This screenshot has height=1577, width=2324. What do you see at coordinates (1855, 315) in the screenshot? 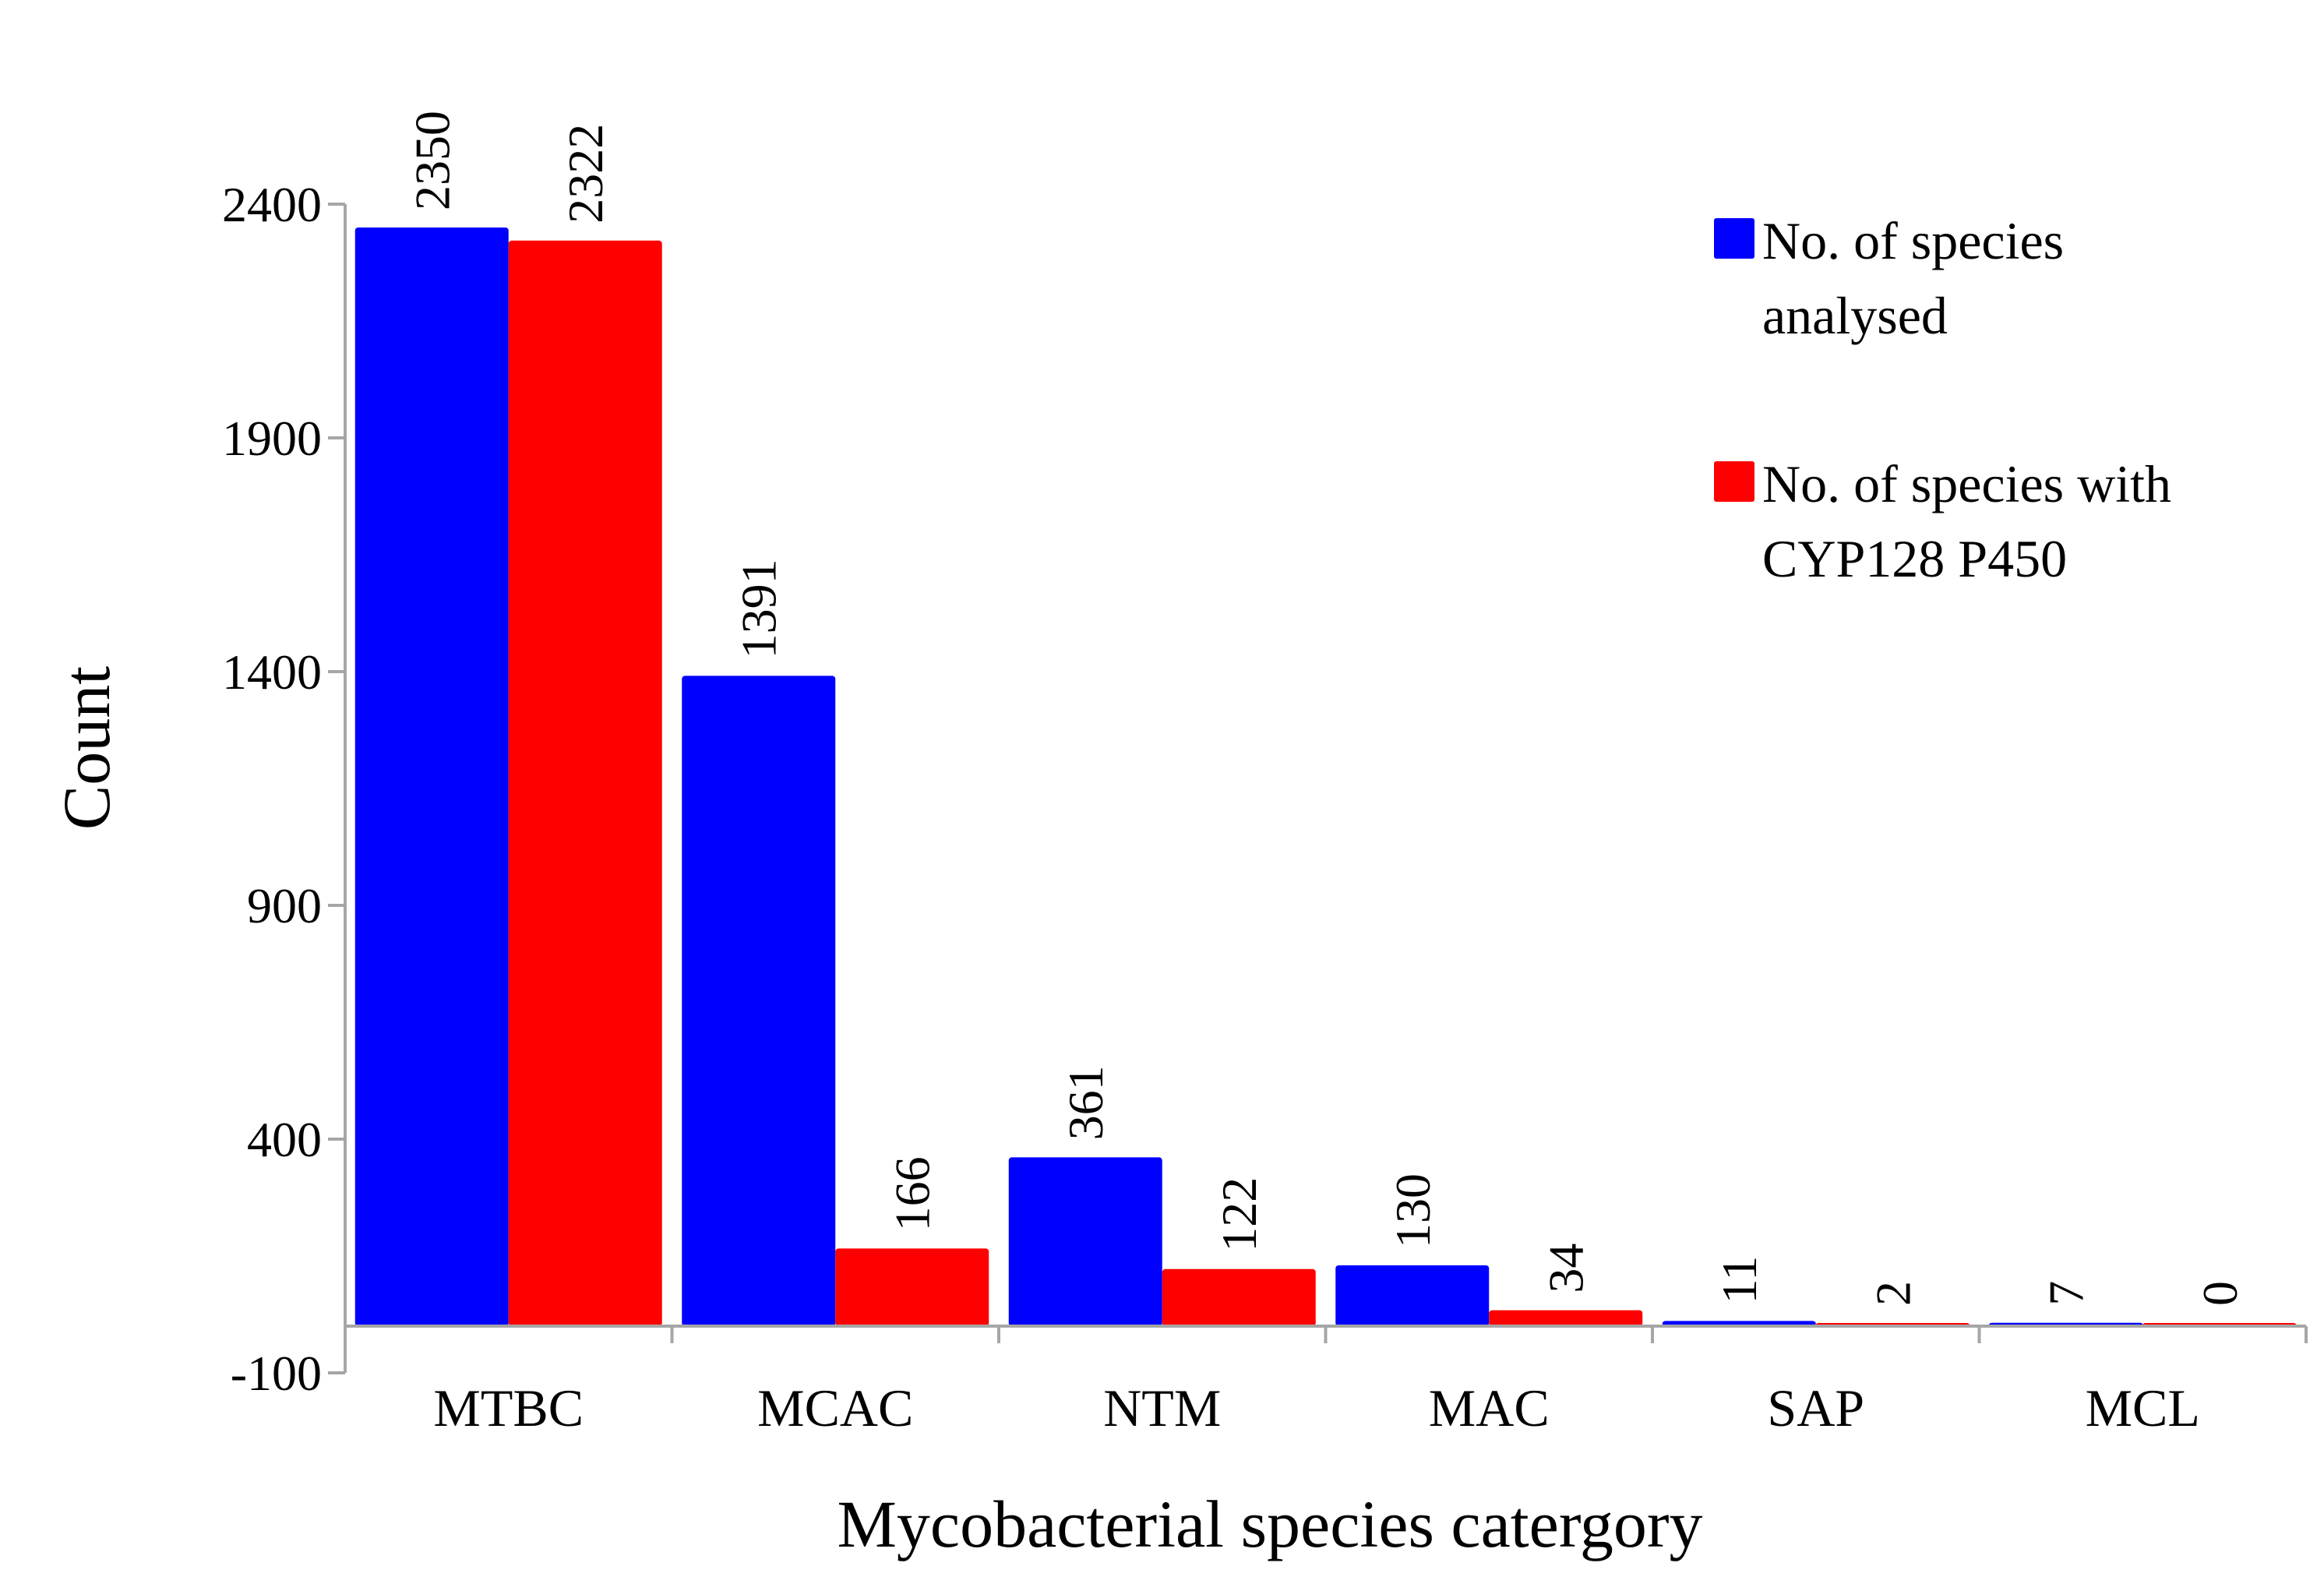
I see `legend-label: analysed` at bounding box center [1855, 315].